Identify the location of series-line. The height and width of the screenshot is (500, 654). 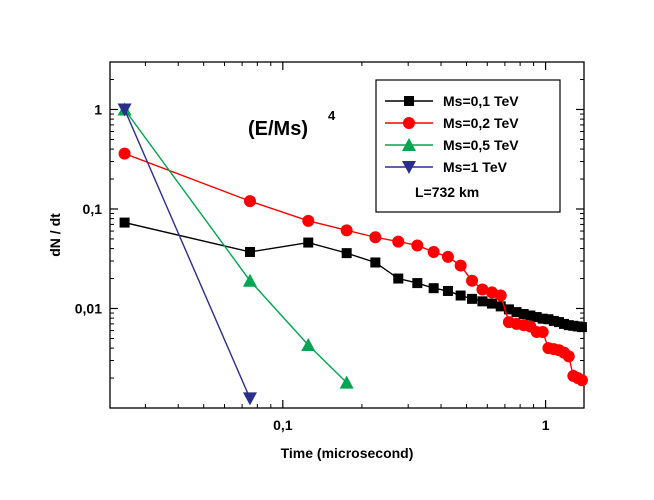
(187, 254).